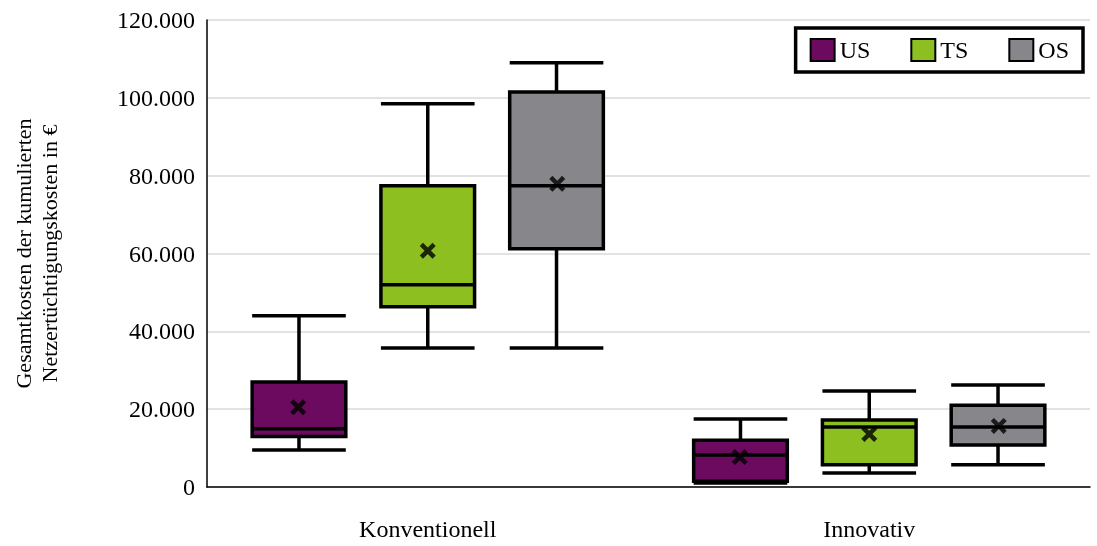 This screenshot has height=546, width=1097. I want to click on x-tick-label: Konventionell, so click(428, 529).